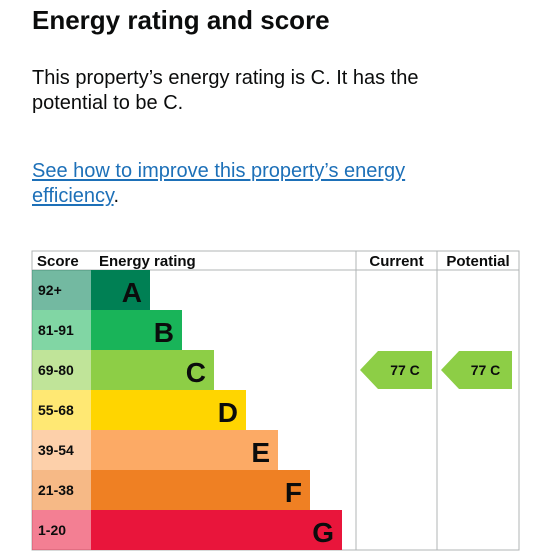 The width and height of the screenshot is (535, 553). I want to click on current-rating-arrow, so click(396, 370).